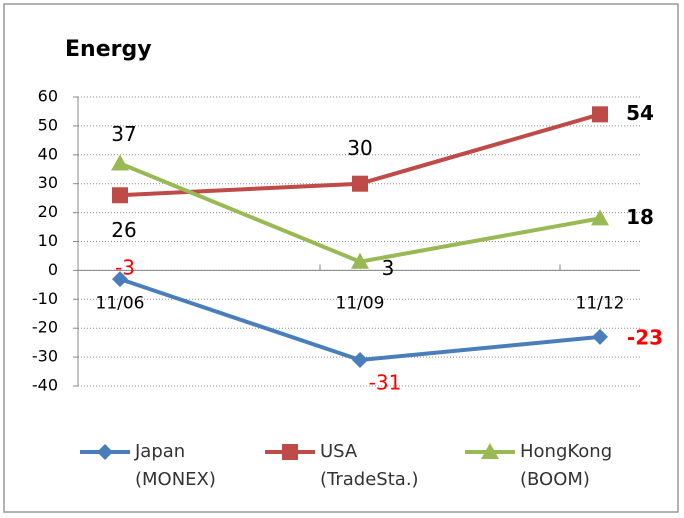 The image size is (684, 518). What do you see at coordinates (45, 298) in the screenshot?
I see `y-tick-label: -10` at bounding box center [45, 298].